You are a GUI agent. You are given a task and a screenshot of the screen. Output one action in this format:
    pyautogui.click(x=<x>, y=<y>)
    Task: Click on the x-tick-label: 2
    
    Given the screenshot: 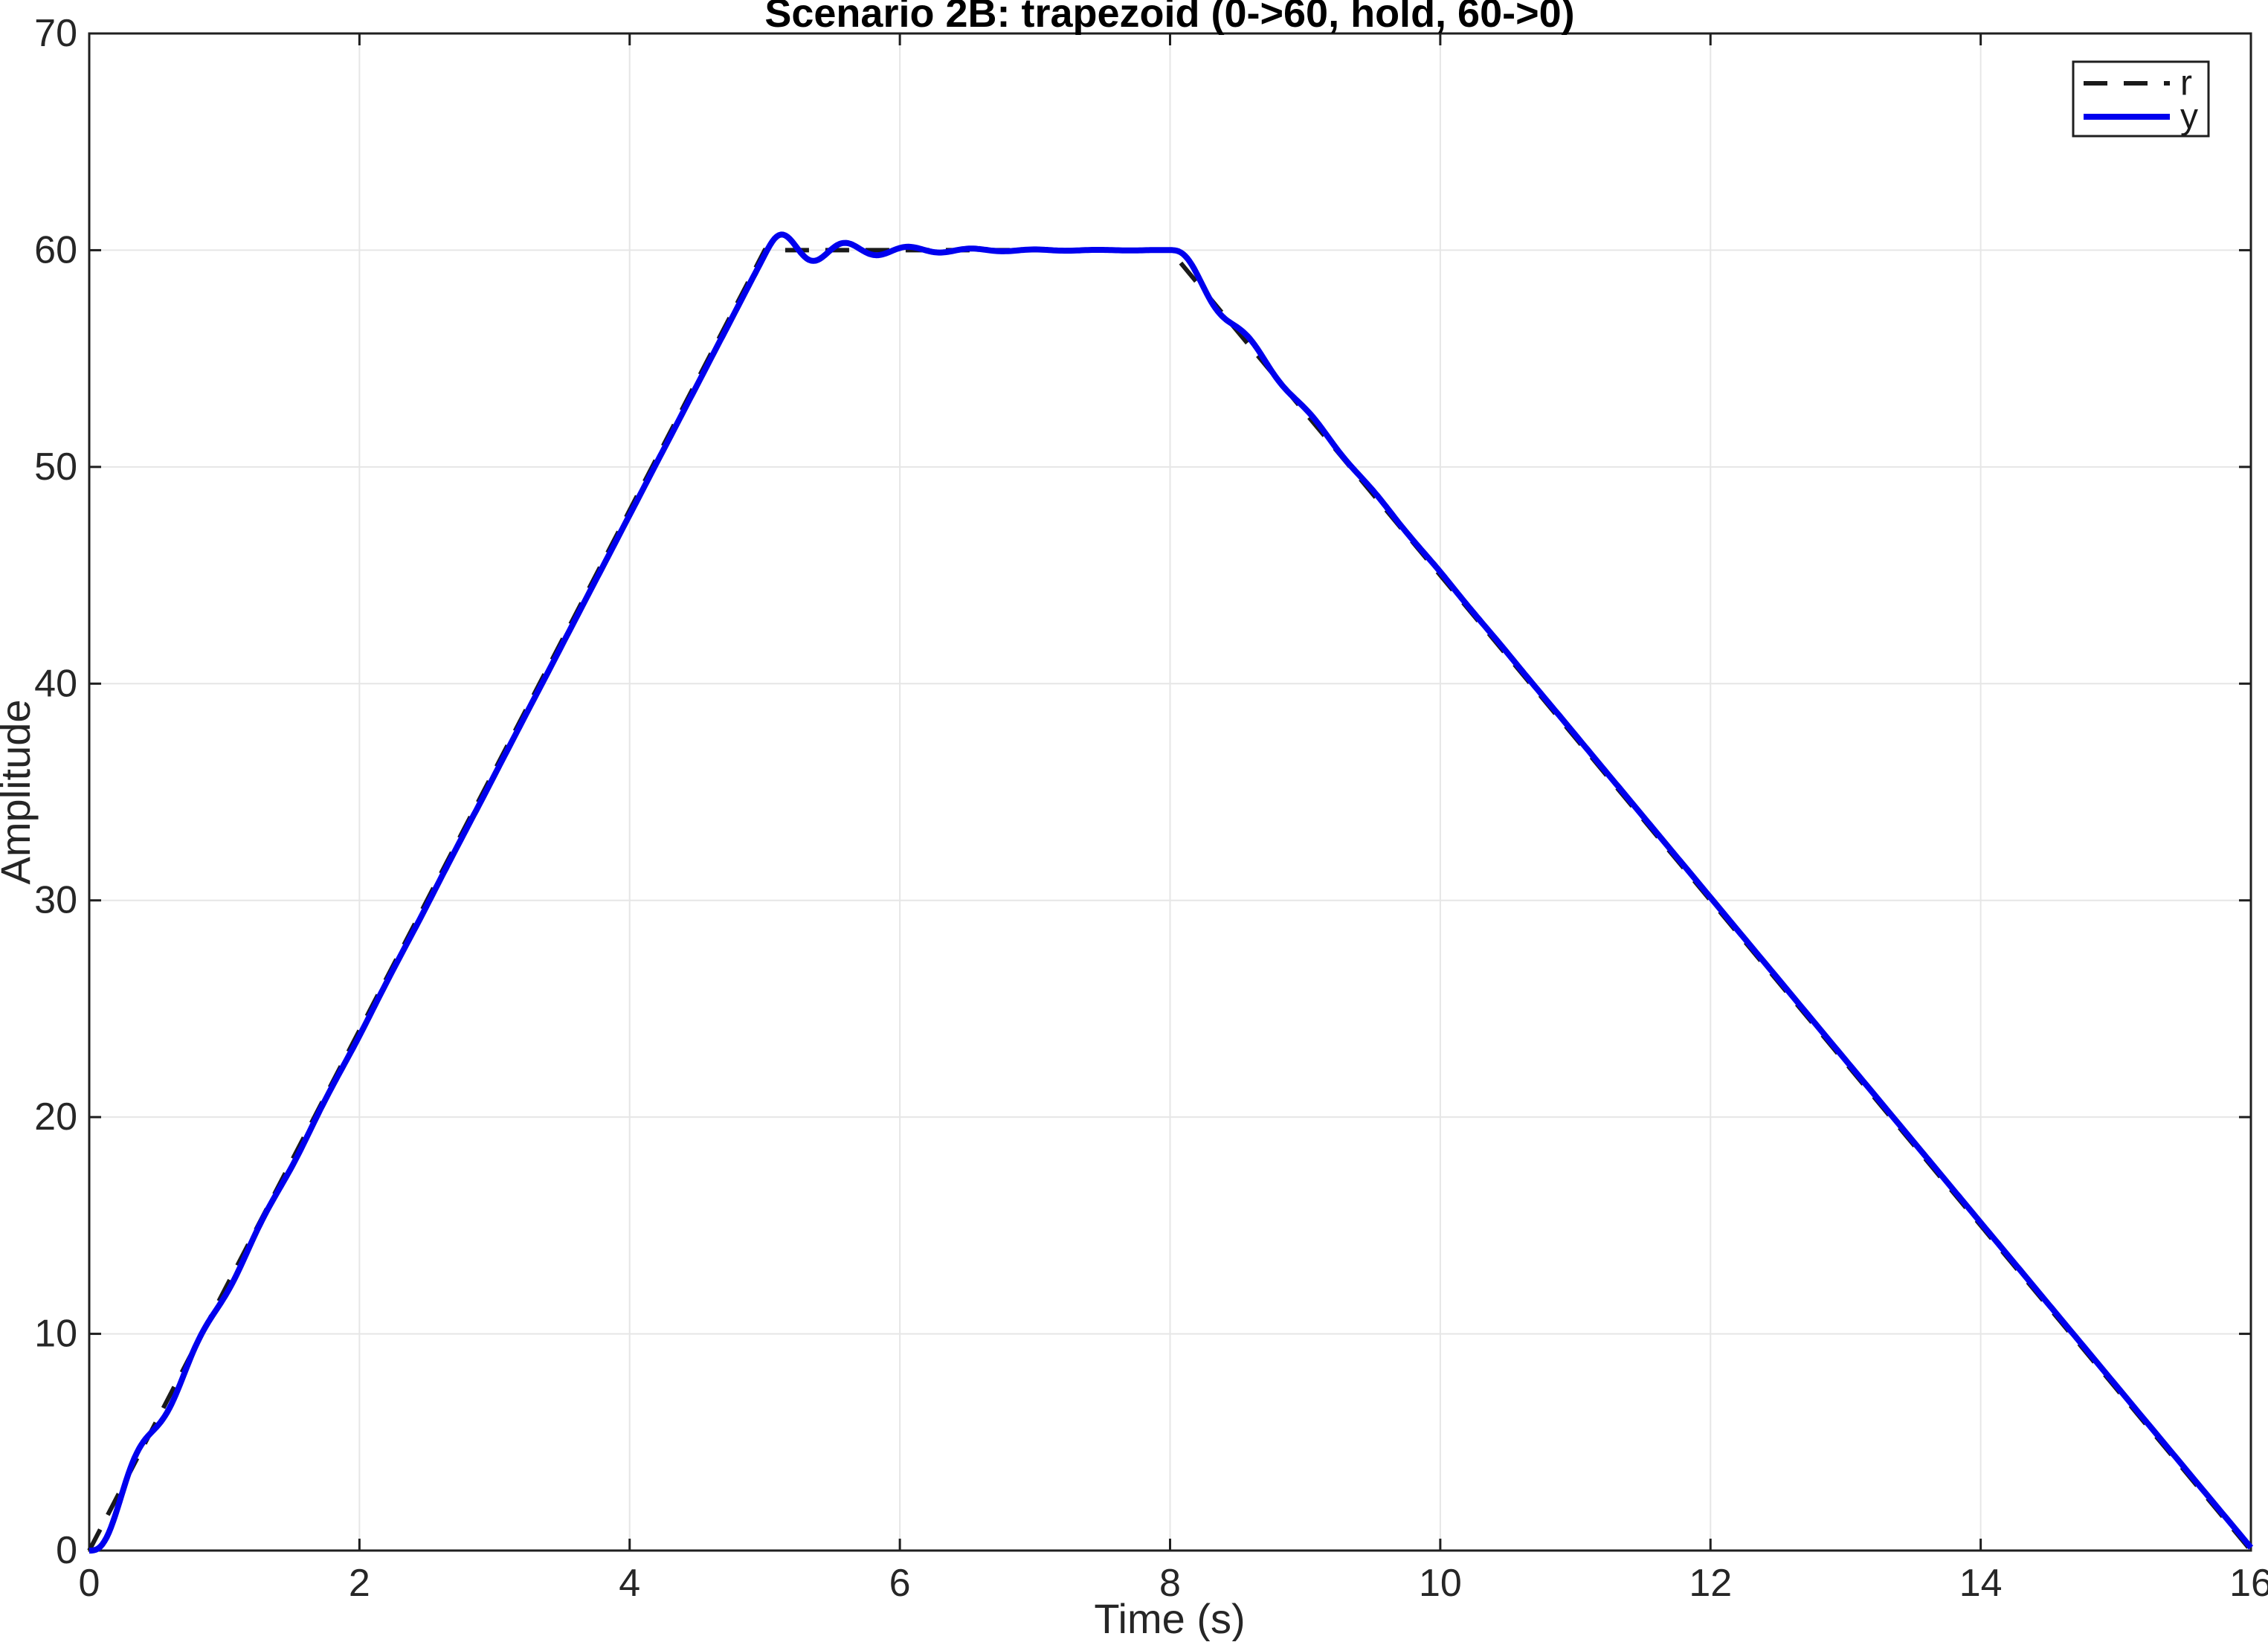 What is the action you would take?
    pyautogui.click(x=359, y=1583)
    